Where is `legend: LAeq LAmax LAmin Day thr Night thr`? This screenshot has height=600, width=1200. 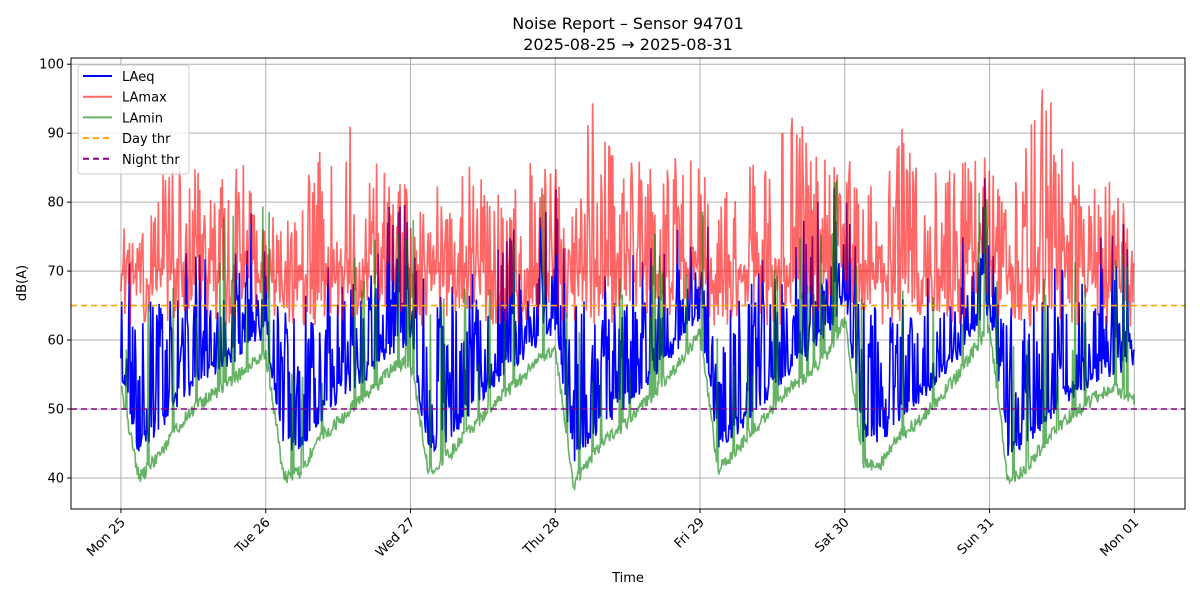 legend: LAeq LAmax LAmin Day thr Night thr is located at coordinates (133, 119).